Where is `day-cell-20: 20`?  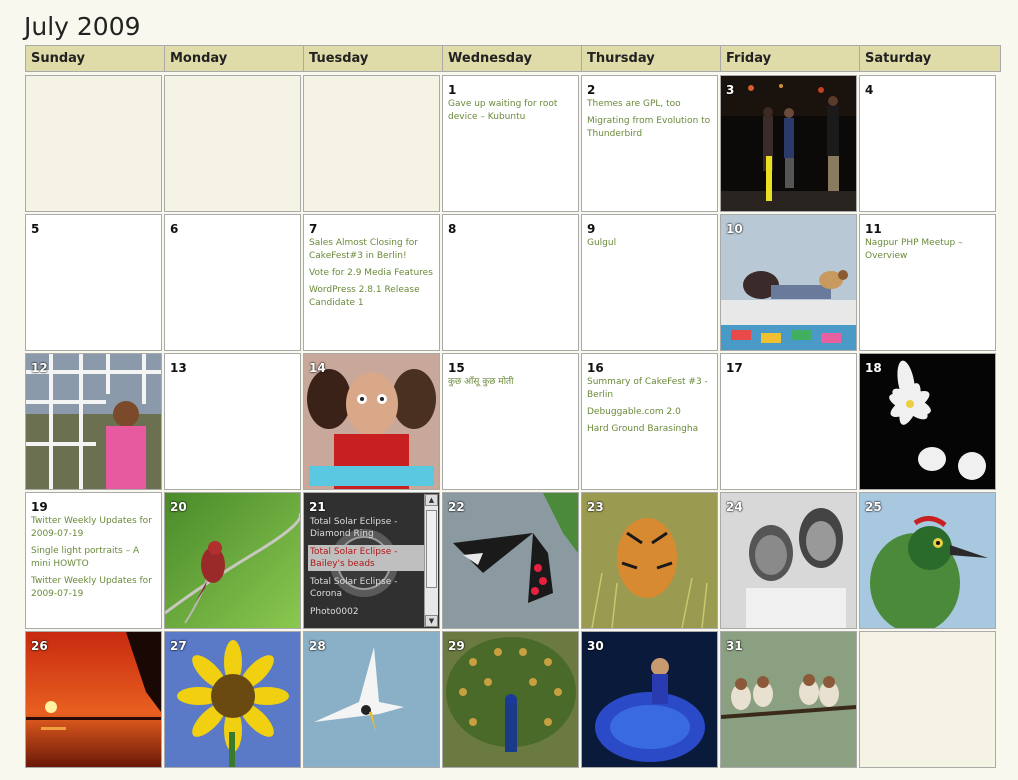 day-cell-20: 20 is located at coordinates (232, 560).